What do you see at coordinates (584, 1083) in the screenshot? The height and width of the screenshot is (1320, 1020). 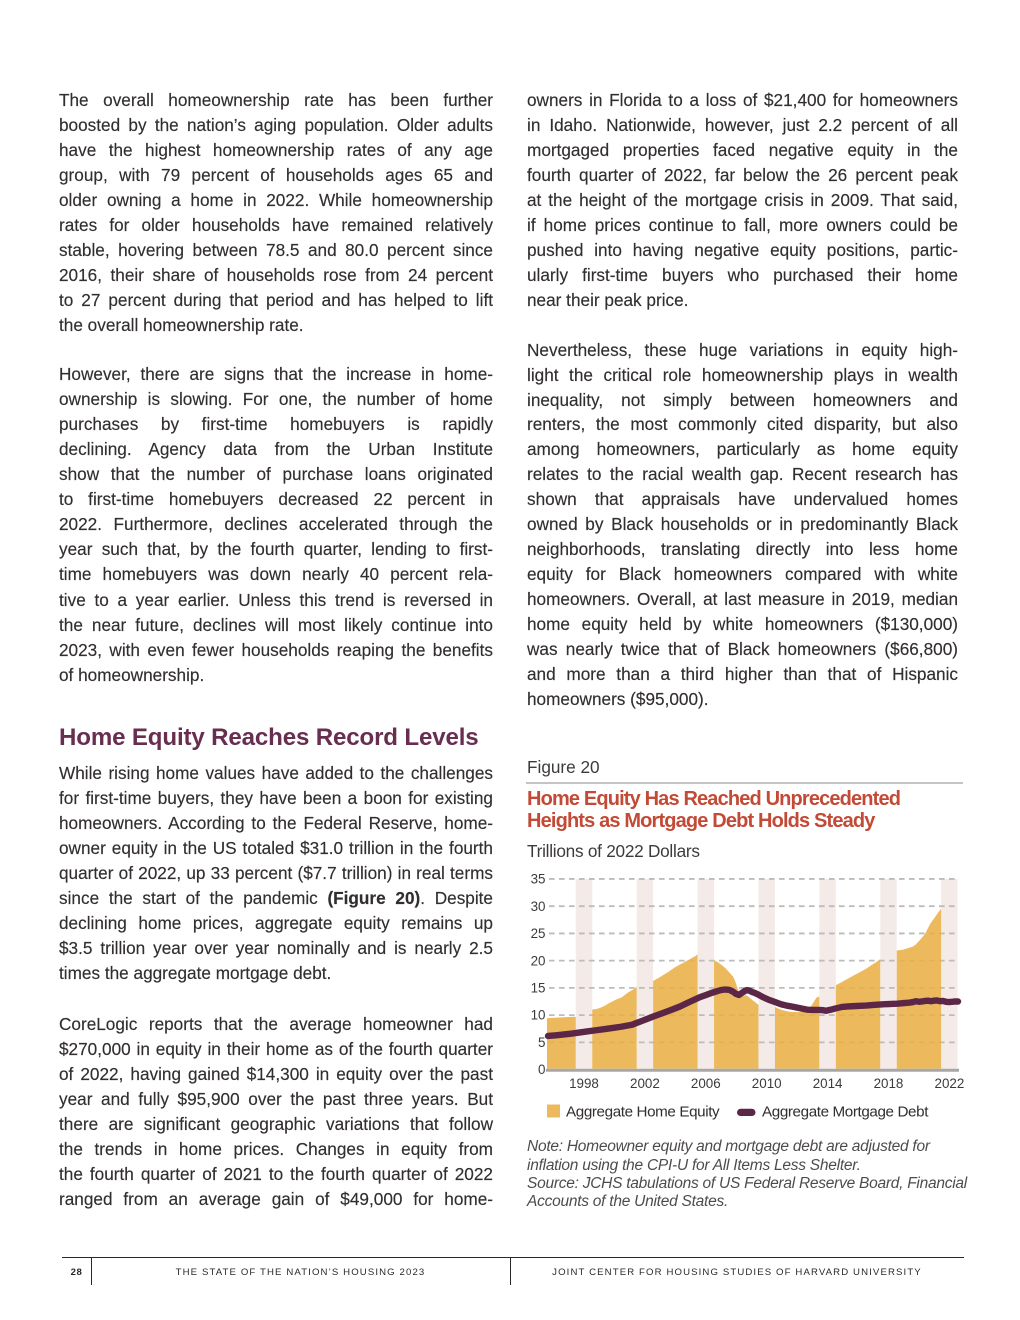 I see `svg-text: 1998` at bounding box center [584, 1083].